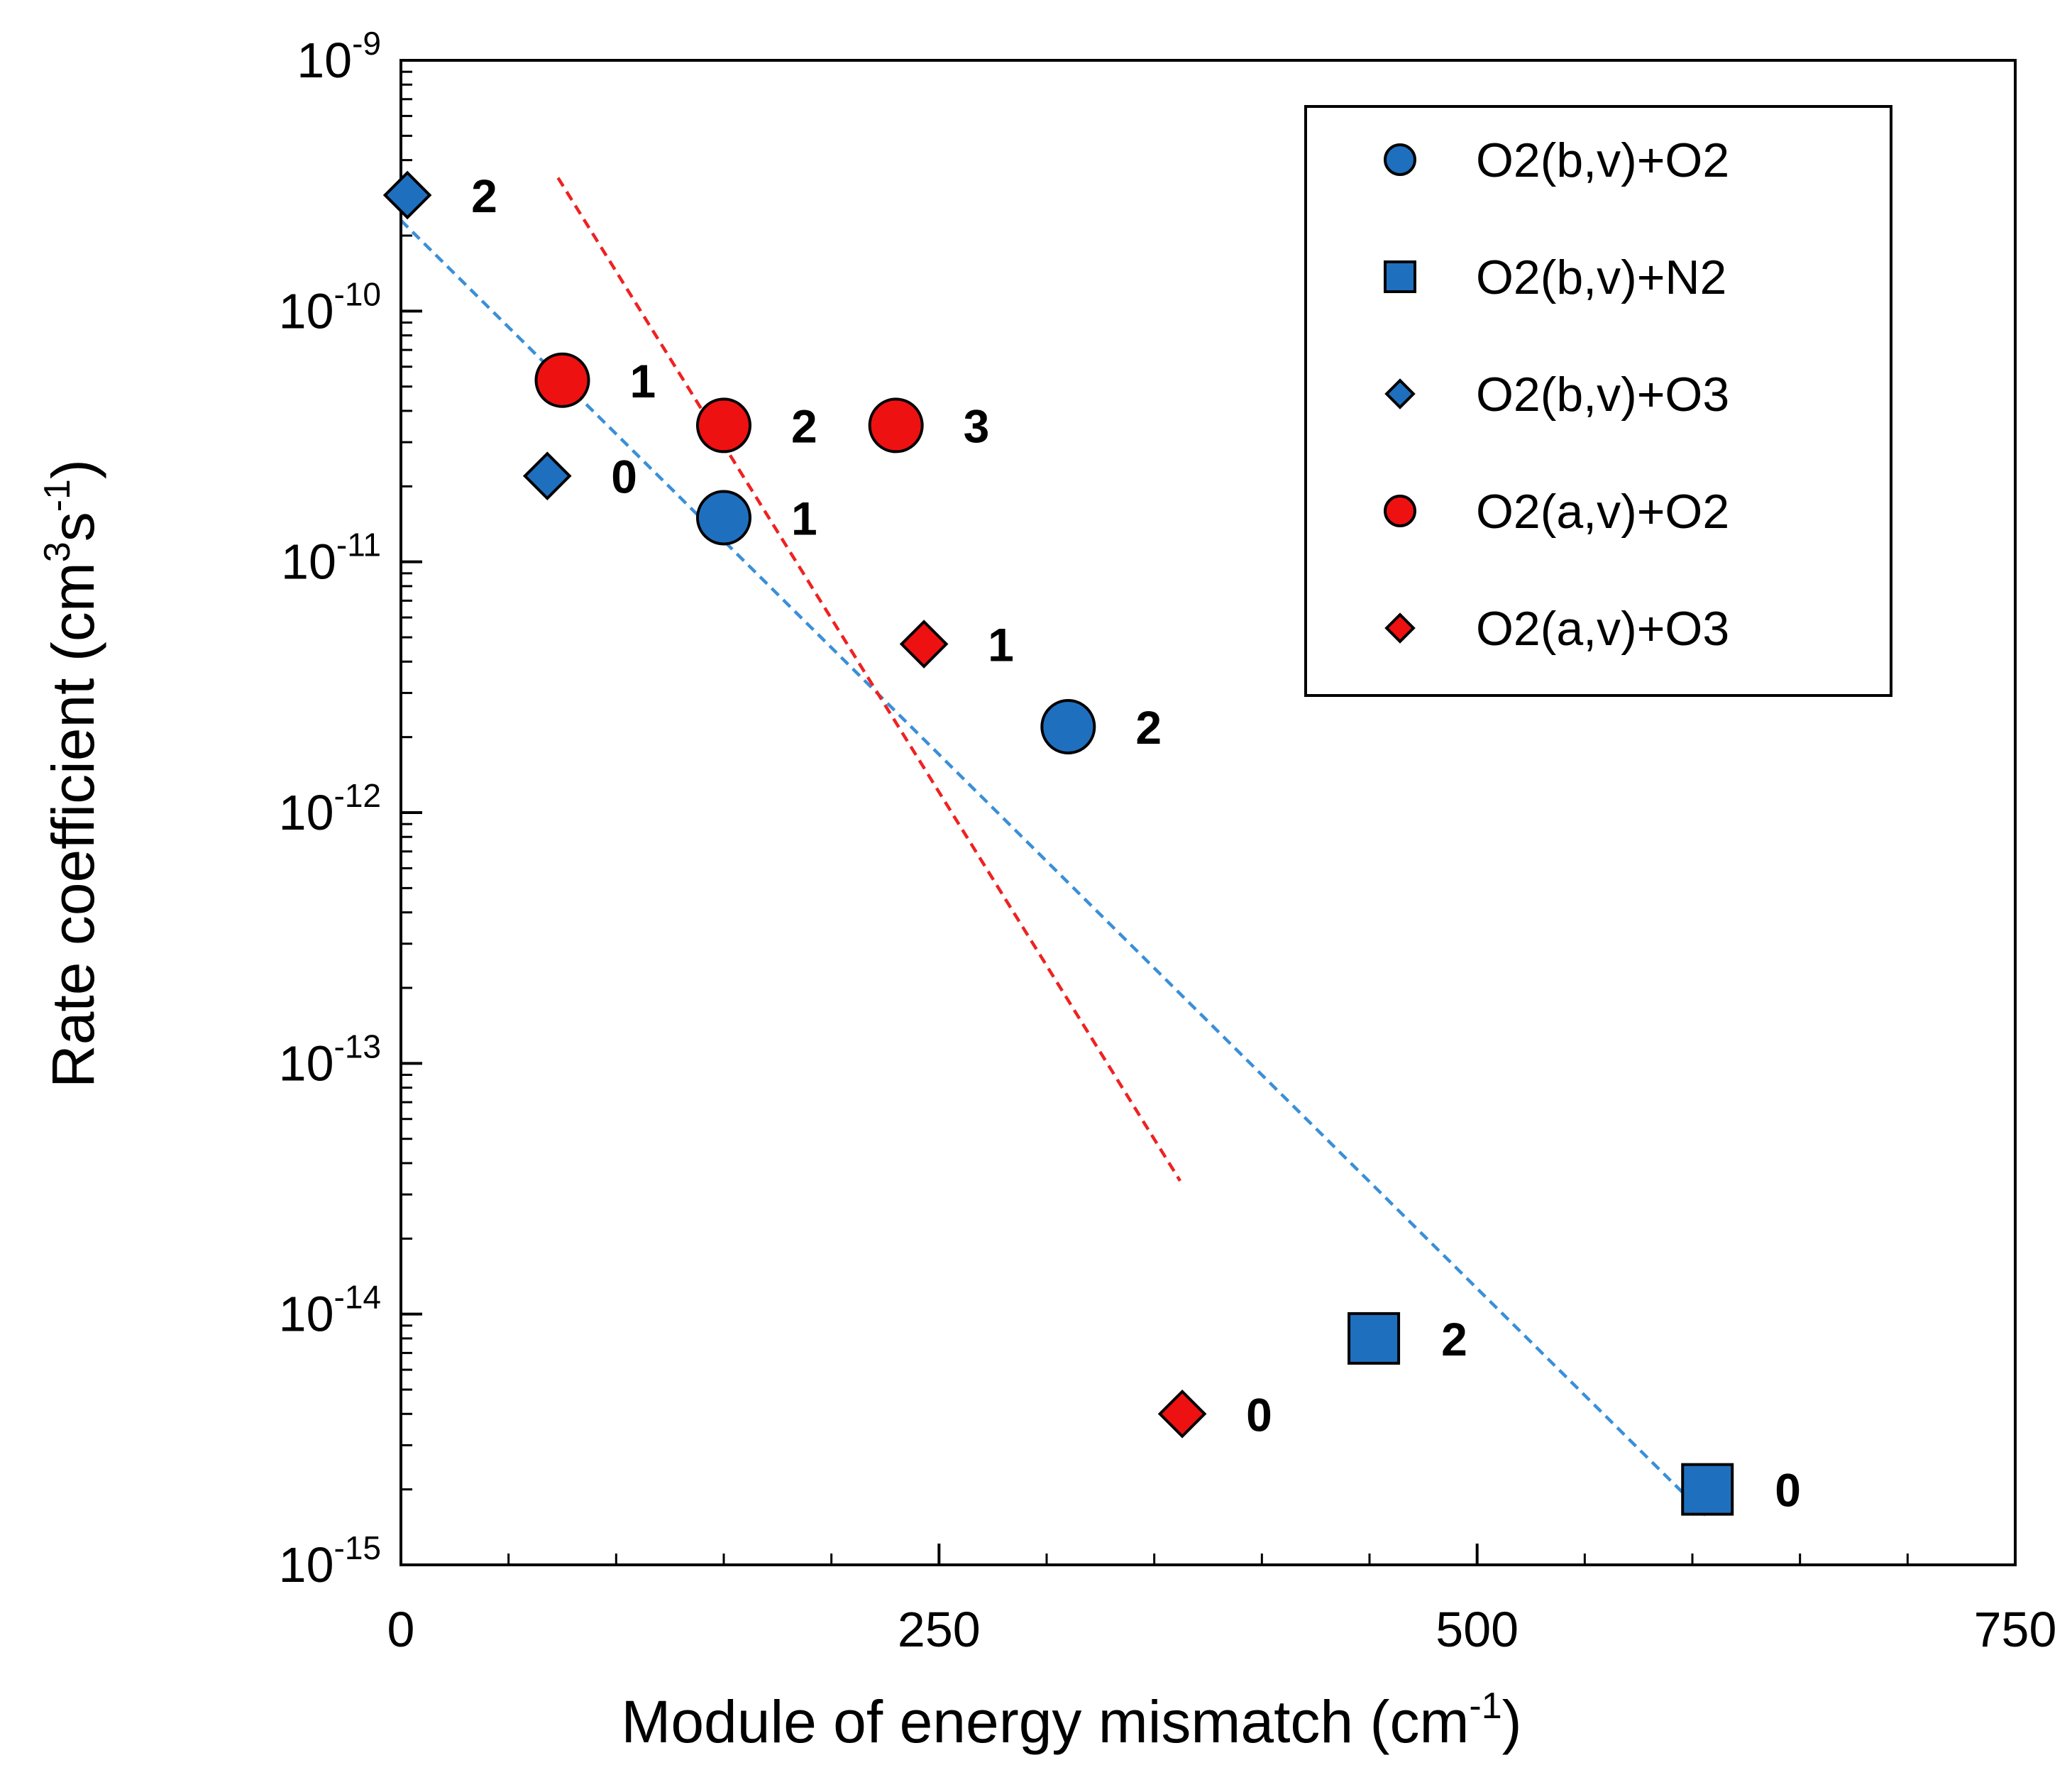 The width and height of the screenshot is (2072, 1787). Describe the element at coordinates (401, 1629) in the screenshot. I see `x-tick-label: 0` at that location.